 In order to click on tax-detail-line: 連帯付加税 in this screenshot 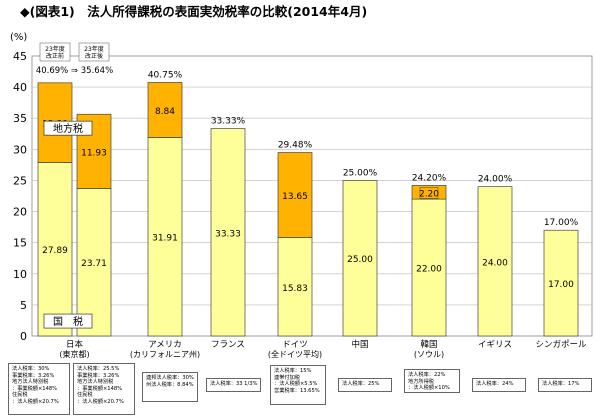, I will do `click(287, 377)`.